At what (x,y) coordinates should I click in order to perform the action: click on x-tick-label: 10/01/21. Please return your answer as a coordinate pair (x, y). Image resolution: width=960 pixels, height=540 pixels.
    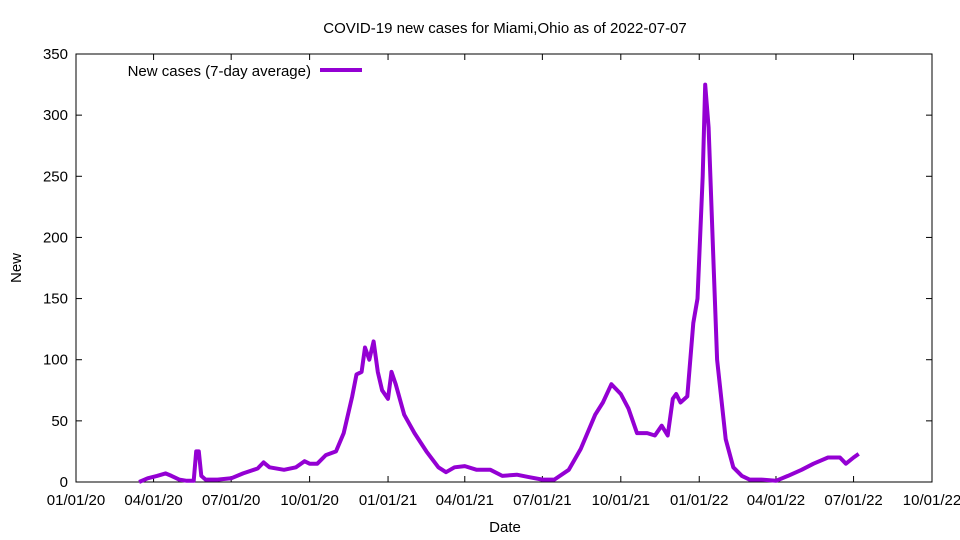
    Looking at the image, I should click on (621, 500).